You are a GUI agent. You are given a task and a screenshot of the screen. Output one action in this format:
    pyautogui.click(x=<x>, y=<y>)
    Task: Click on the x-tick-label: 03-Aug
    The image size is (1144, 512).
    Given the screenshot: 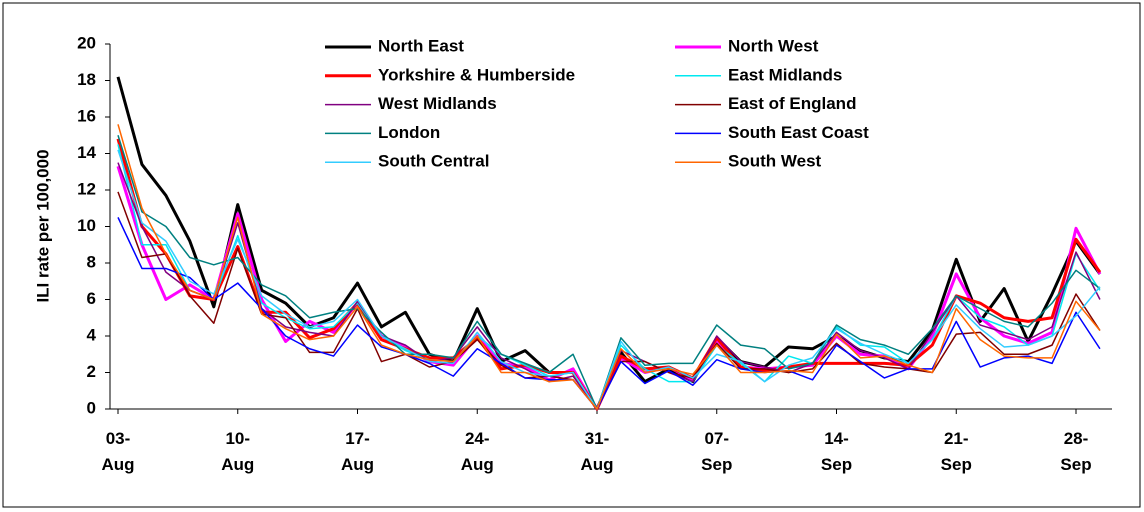 What is the action you would take?
    pyautogui.click(x=118, y=451)
    